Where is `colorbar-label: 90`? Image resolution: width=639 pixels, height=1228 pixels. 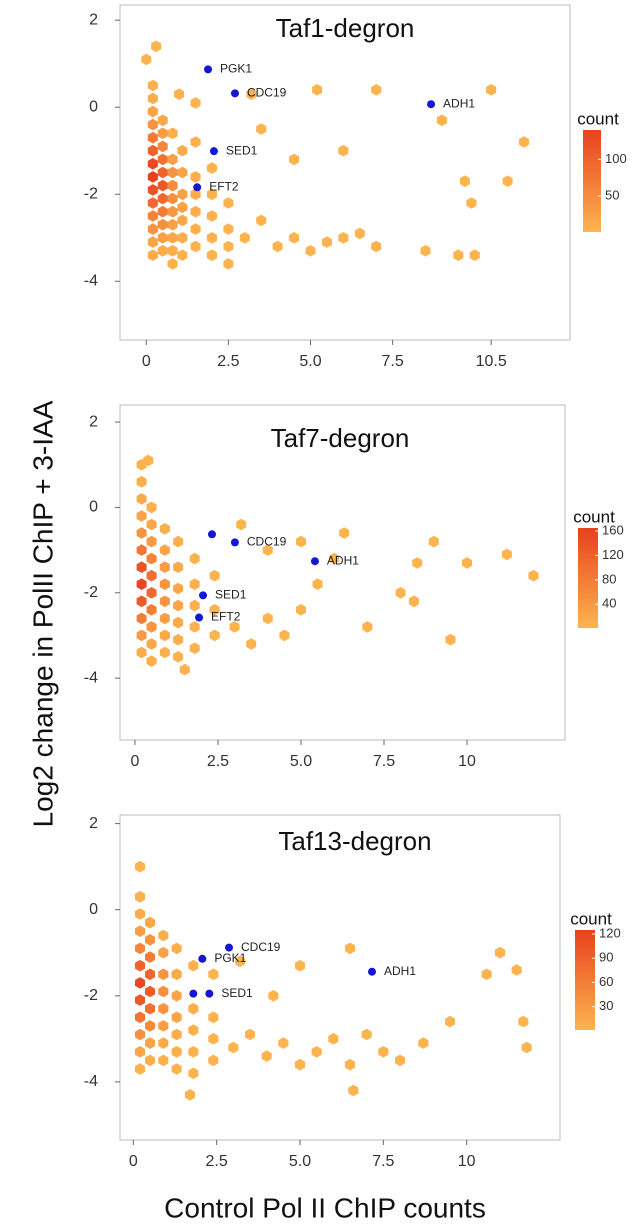 colorbar-label: 90 is located at coordinates (606, 957).